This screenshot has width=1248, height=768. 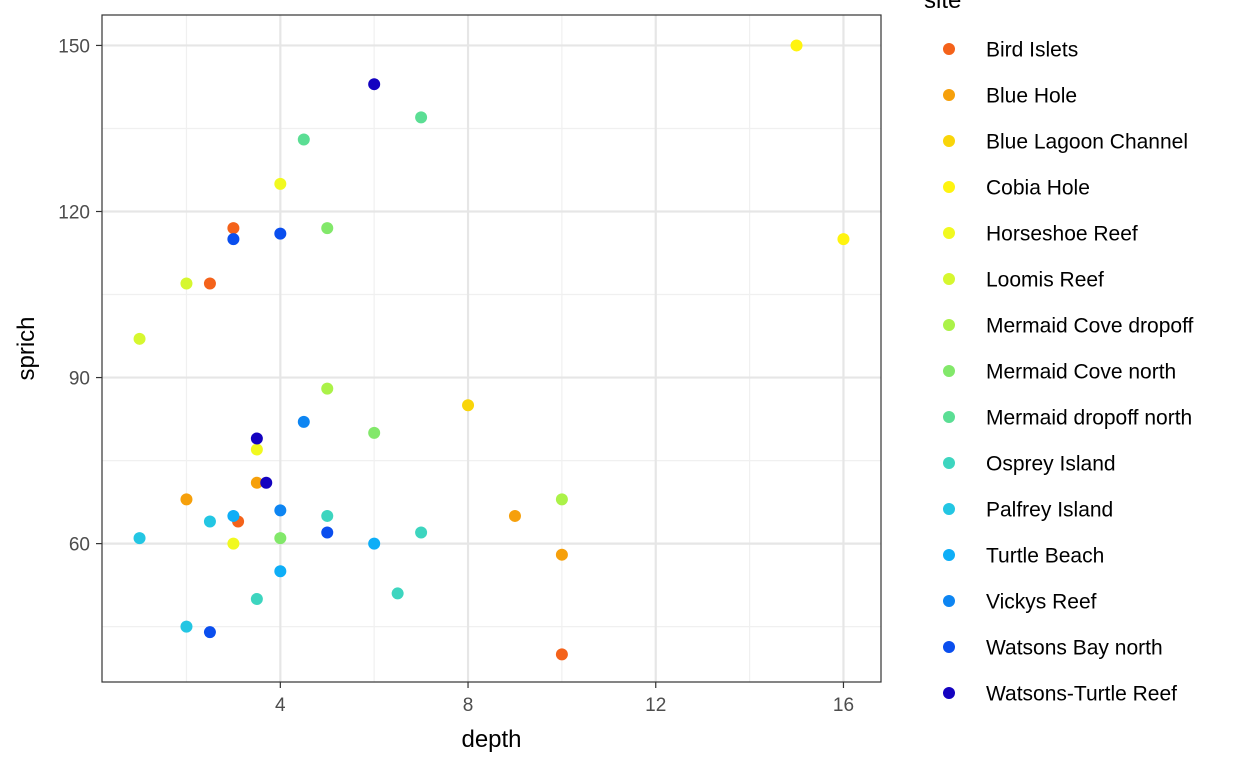 I want to click on x-axis-title: depth, so click(x=491, y=739).